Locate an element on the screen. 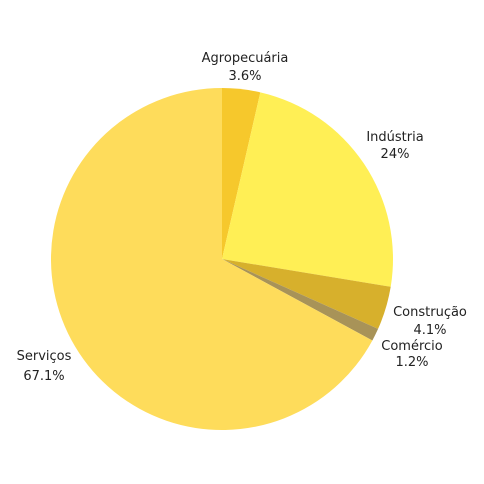 The width and height of the screenshot is (484, 484). slice-value-label: 24% is located at coordinates (395, 154).